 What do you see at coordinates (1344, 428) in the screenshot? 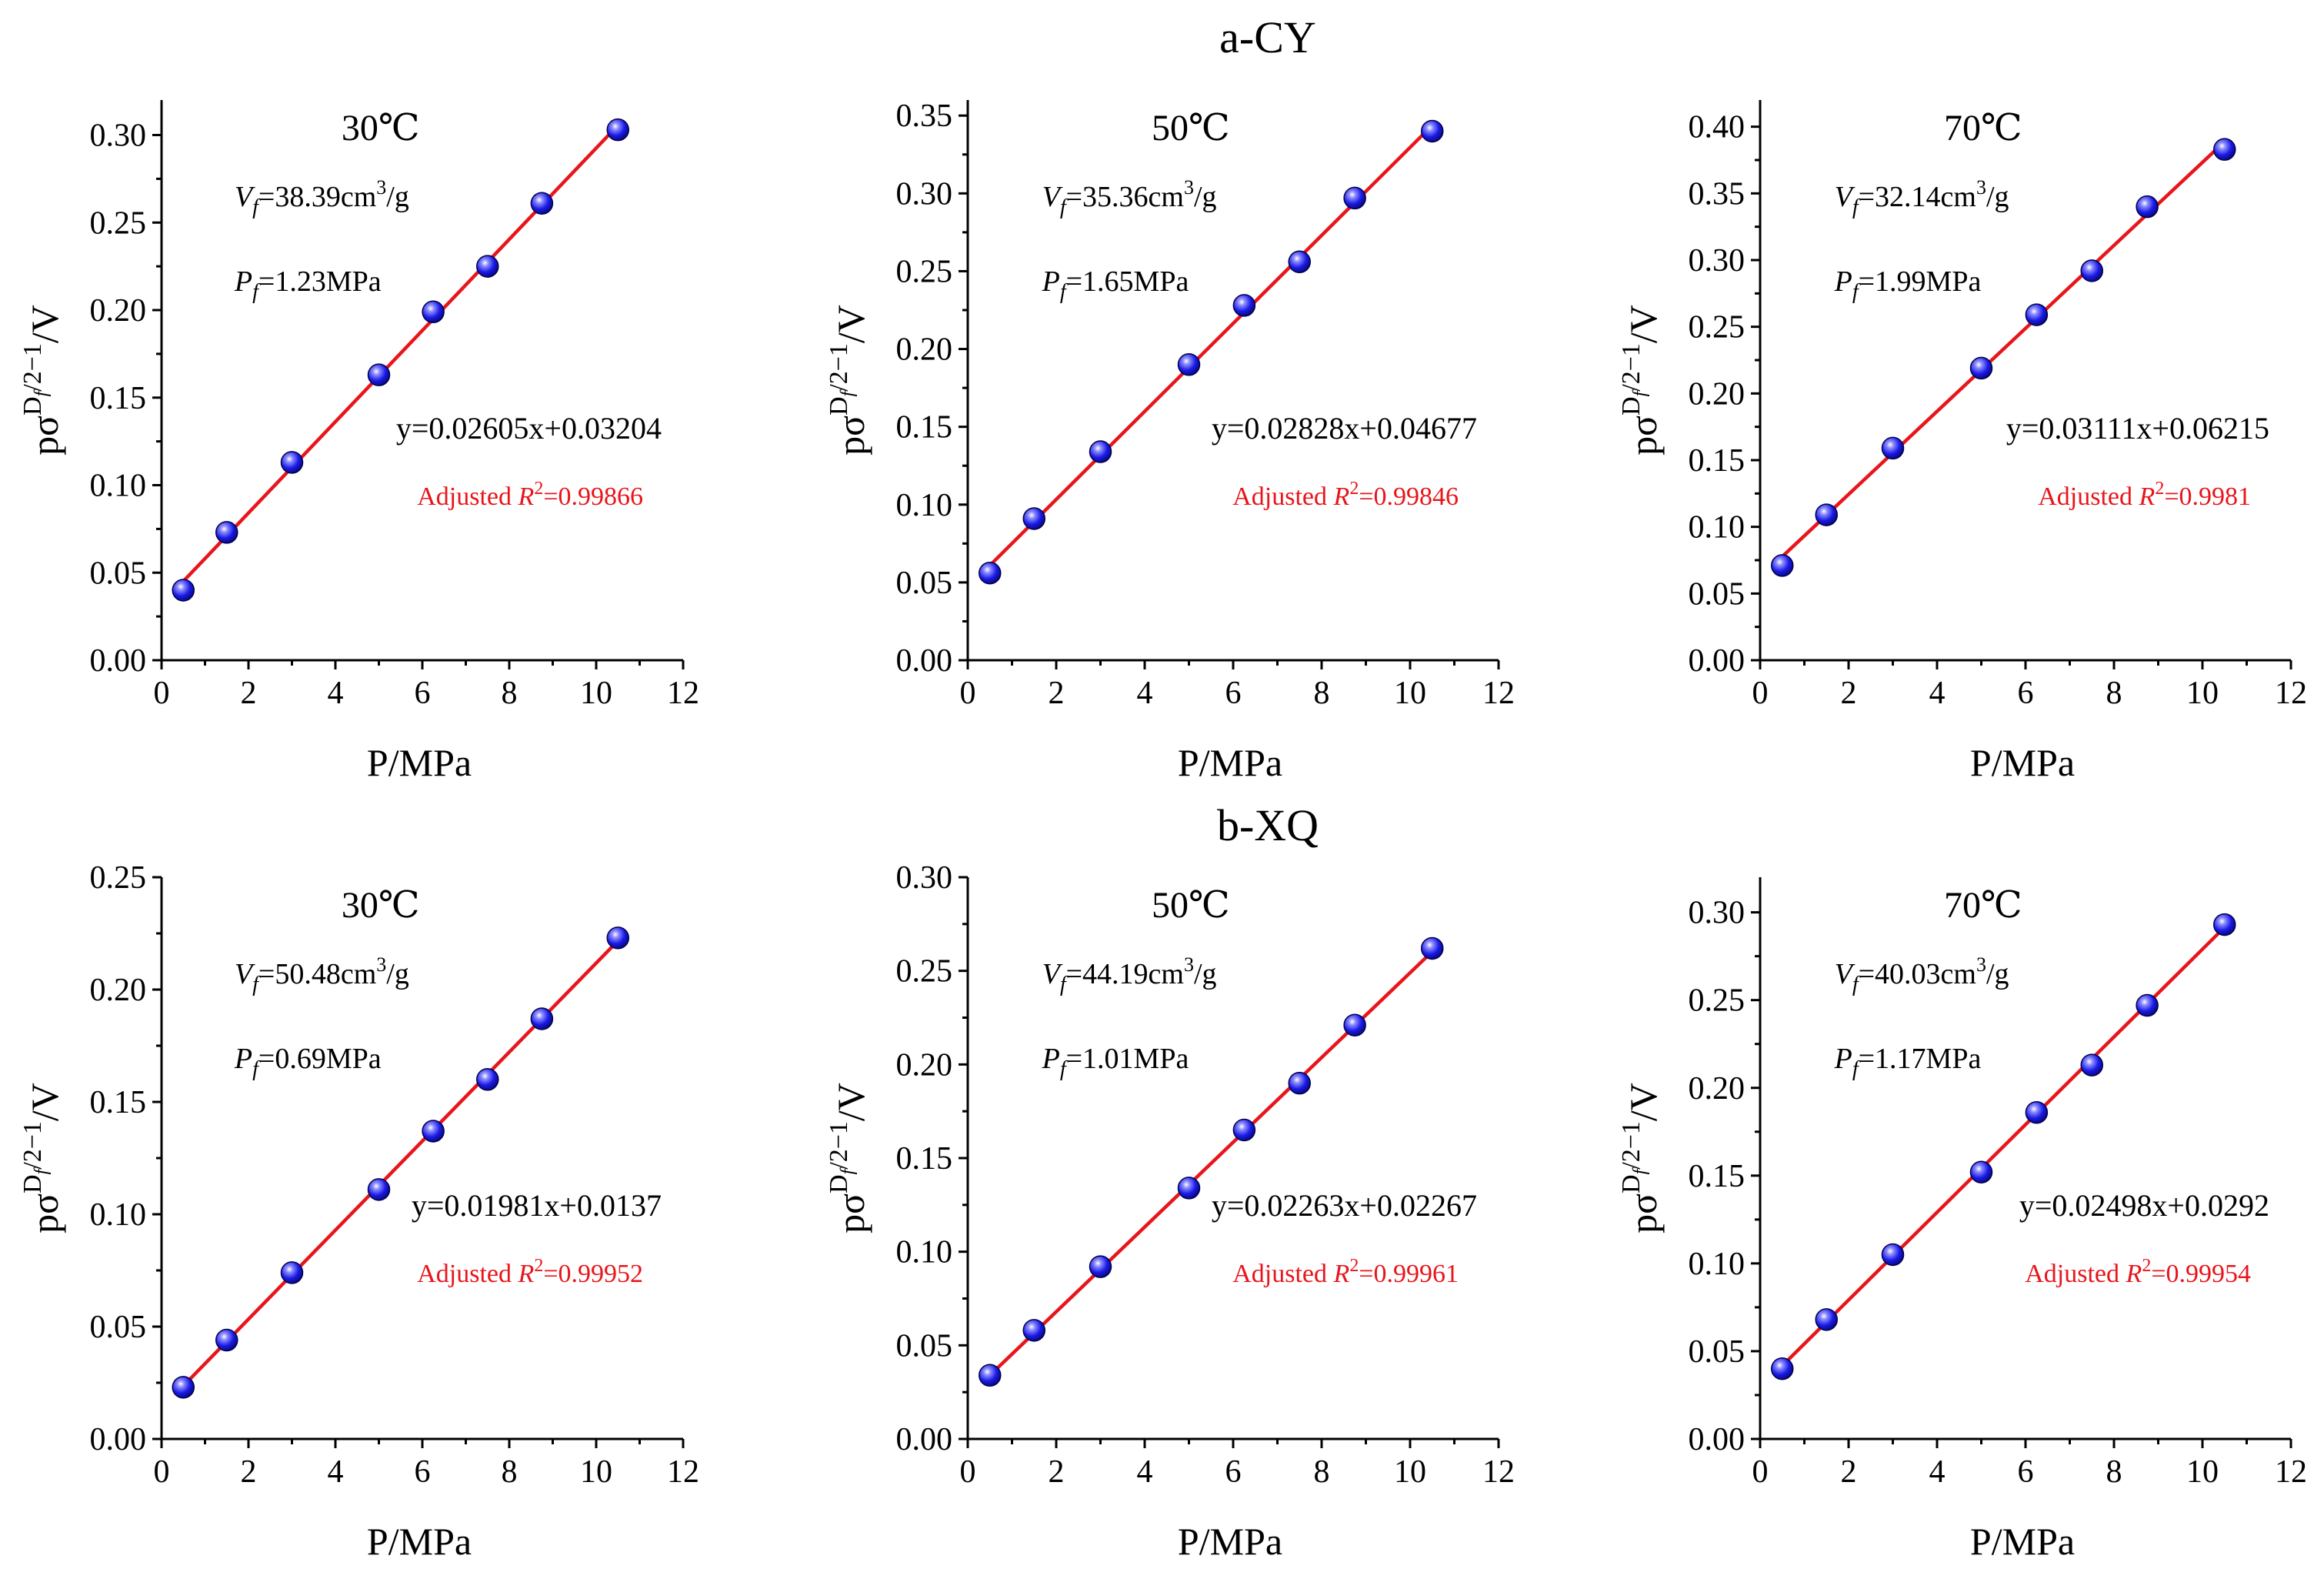
I see `fit-equation: y=0.02828x+0.04677` at bounding box center [1344, 428].